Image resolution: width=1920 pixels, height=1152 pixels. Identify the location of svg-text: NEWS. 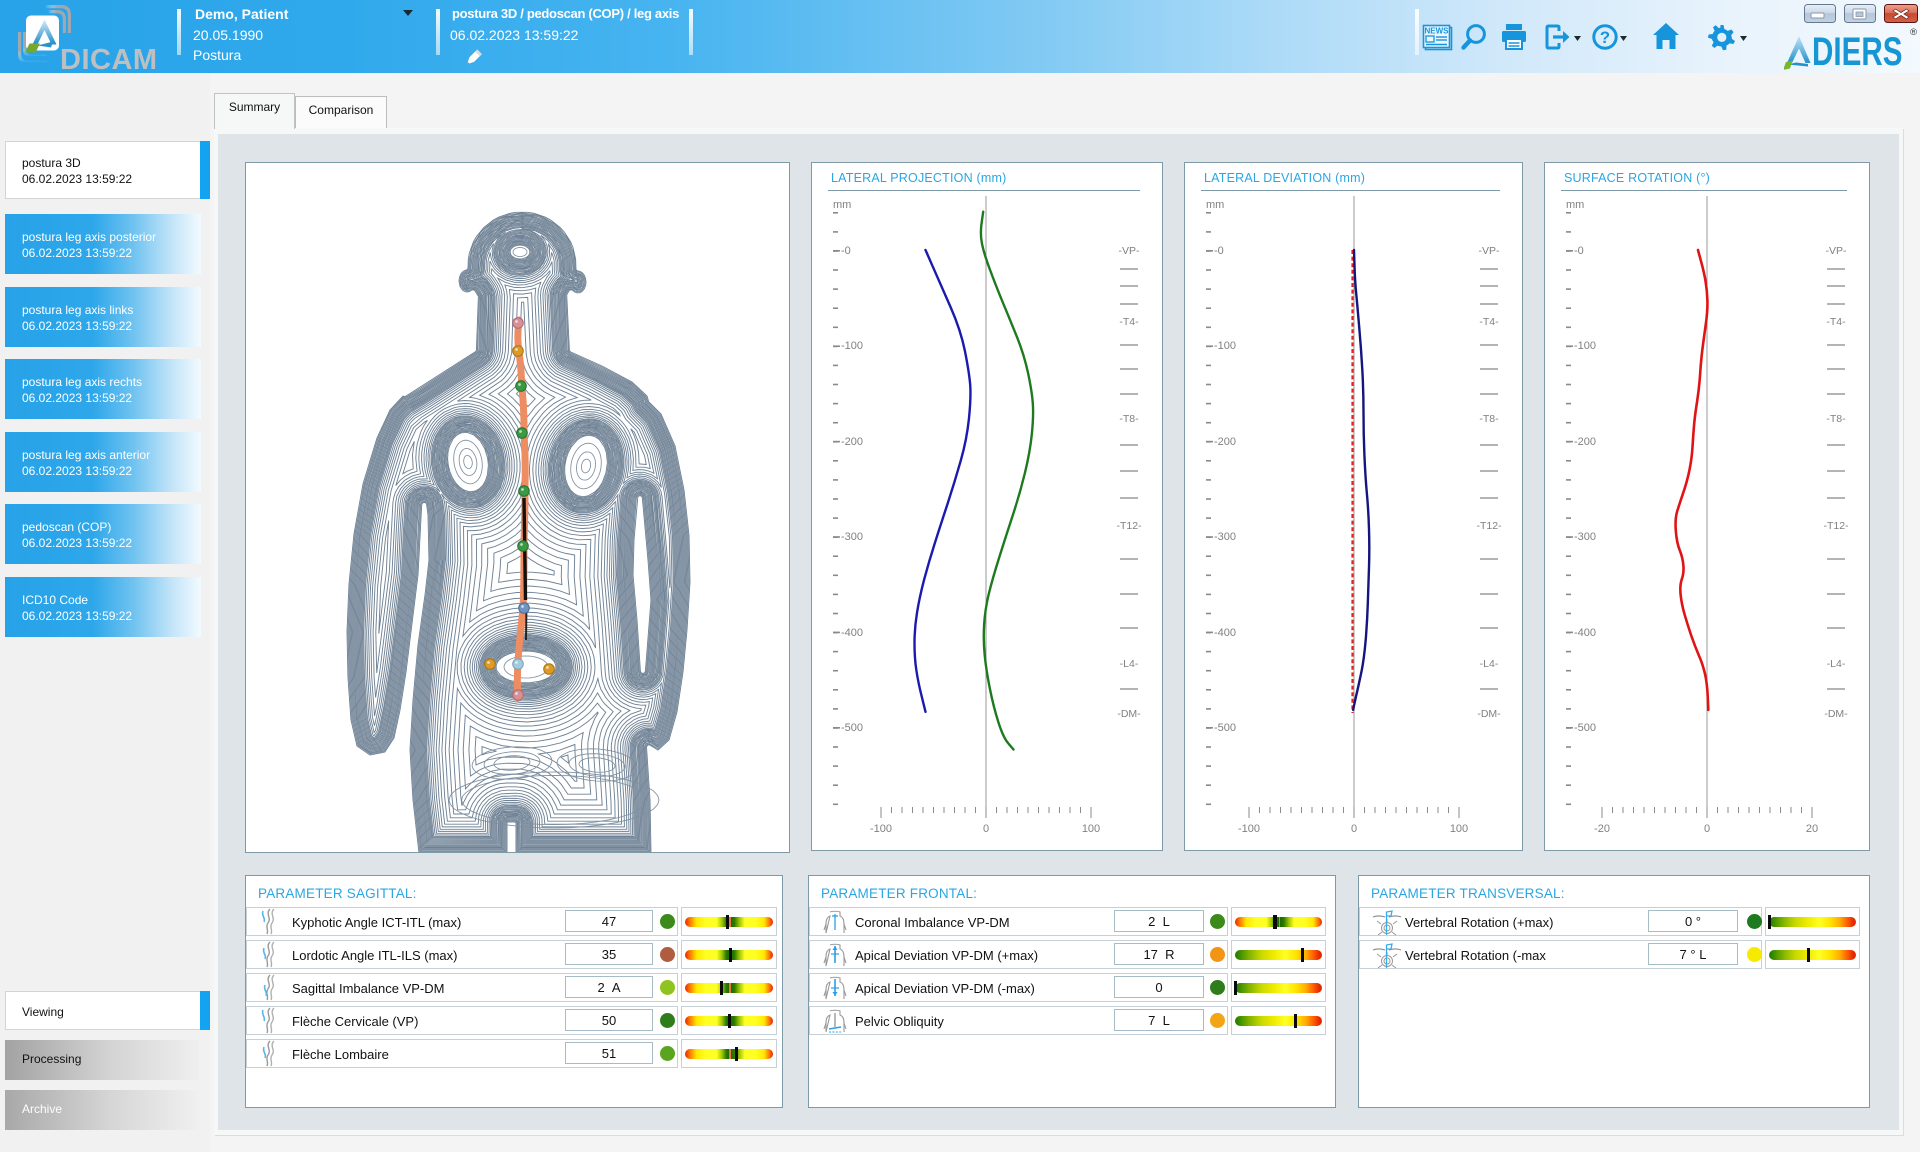
(1437, 31).